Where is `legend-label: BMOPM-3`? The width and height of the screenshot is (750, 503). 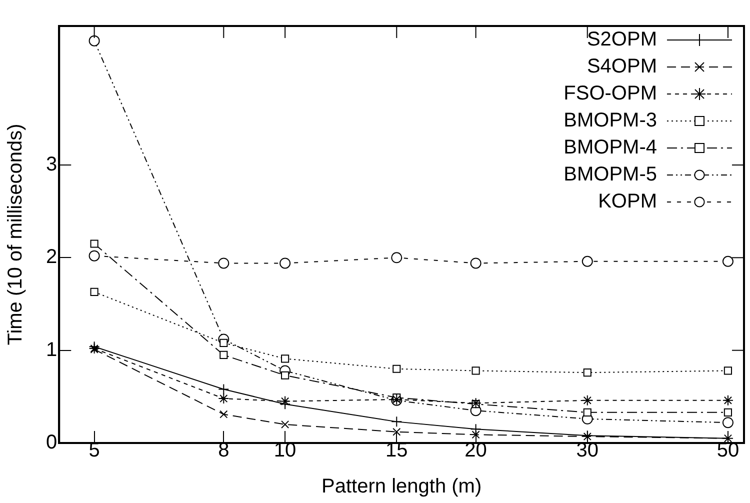 legend-label: BMOPM-3 is located at coordinates (610, 121).